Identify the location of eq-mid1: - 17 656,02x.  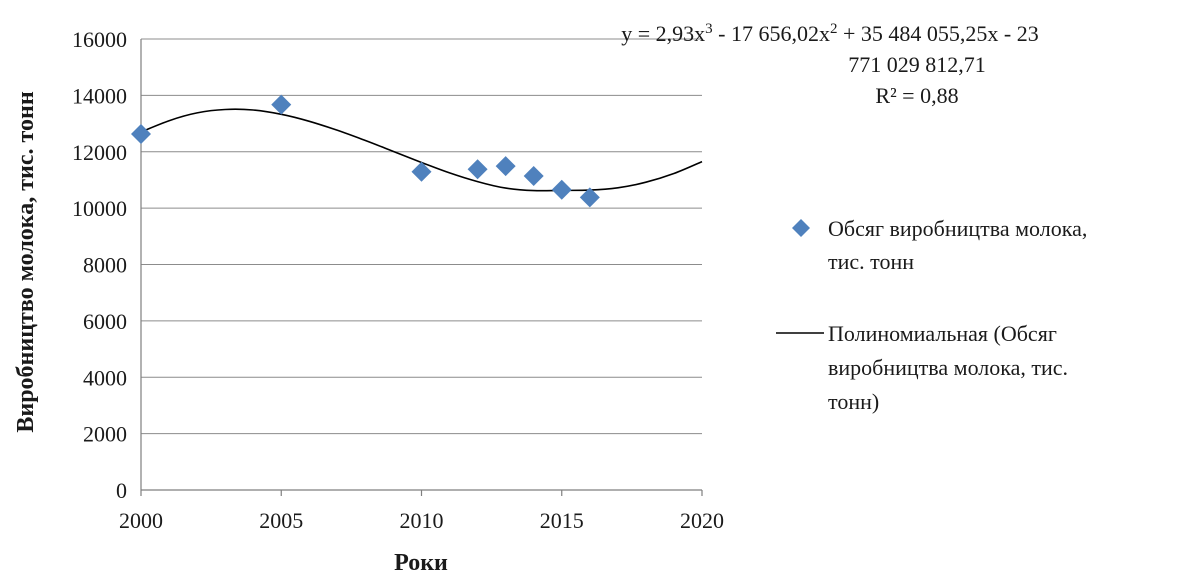
(771, 33).